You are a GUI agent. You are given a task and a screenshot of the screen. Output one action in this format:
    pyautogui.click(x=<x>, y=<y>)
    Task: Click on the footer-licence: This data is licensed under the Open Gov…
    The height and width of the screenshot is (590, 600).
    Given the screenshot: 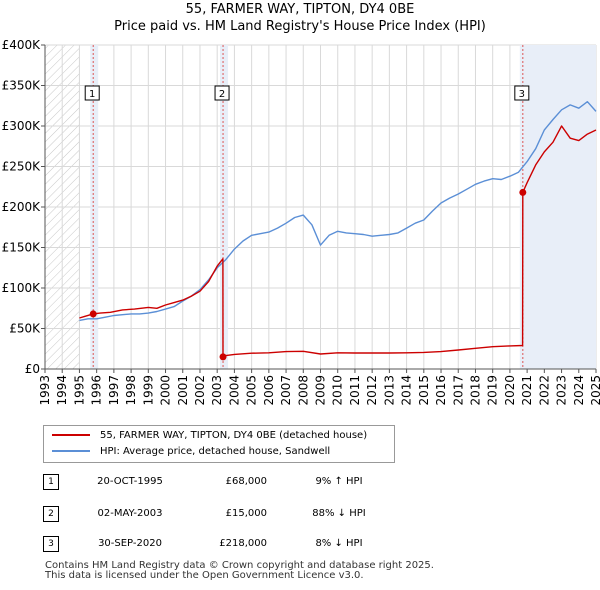 What is the action you would take?
    pyautogui.click(x=204, y=575)
    